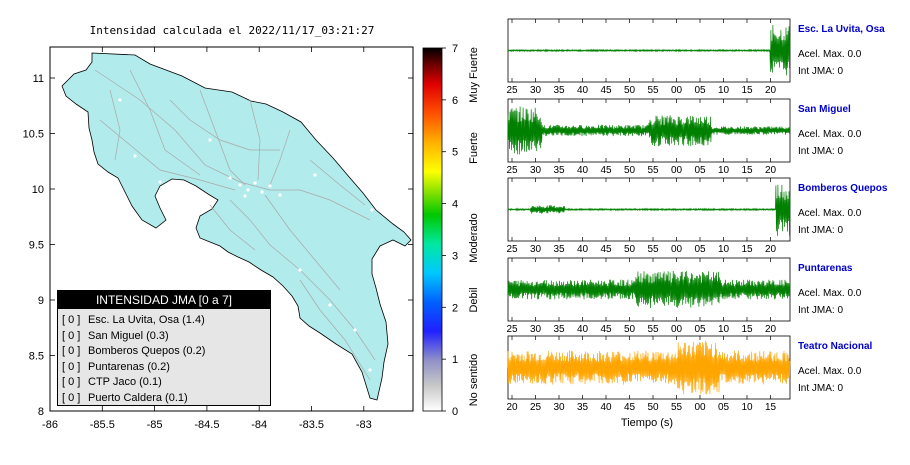 The height and width of the screenshot is (465, 910). What do you see at coordinates (474, 75) in the screenshot?
I see `colorbar-category-label: Muy Fuerte` at bounding box center [474, 75].